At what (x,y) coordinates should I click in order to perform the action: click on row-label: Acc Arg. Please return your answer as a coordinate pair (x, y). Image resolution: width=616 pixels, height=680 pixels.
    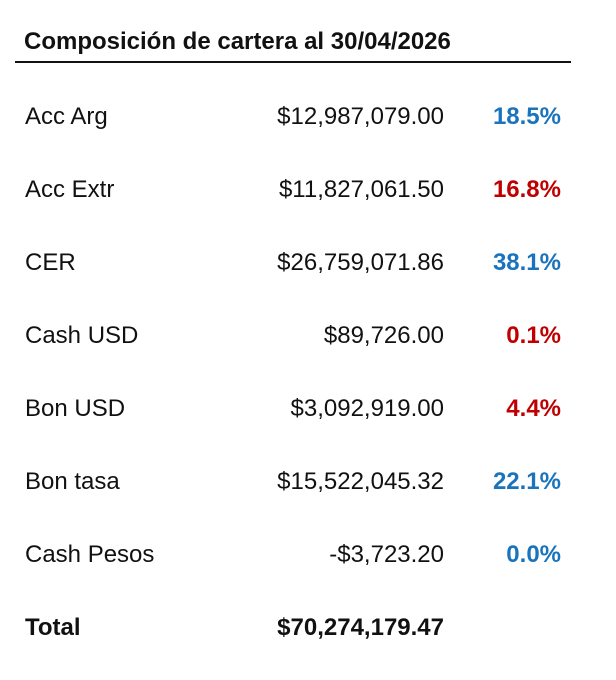
    Looking at the image, I should click on (66, 116).